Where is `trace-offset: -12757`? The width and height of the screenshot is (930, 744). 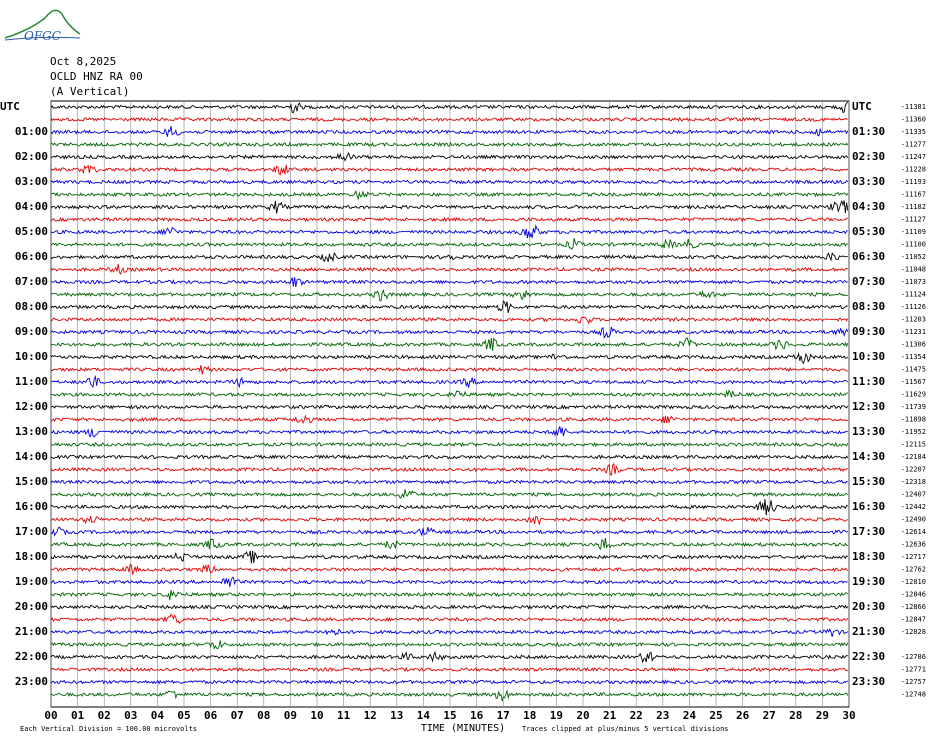 trace-offset: -12757 is located at coordinates (913, 682).